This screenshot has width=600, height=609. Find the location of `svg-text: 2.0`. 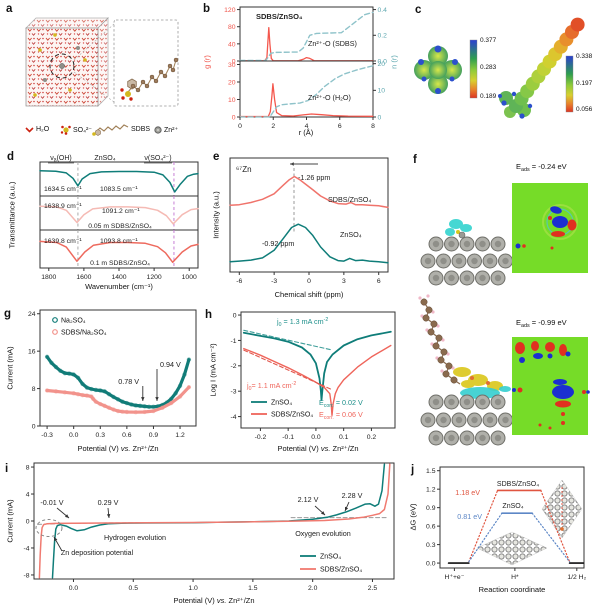

svg-text: 2.0 is located at coordinates (313, 588).